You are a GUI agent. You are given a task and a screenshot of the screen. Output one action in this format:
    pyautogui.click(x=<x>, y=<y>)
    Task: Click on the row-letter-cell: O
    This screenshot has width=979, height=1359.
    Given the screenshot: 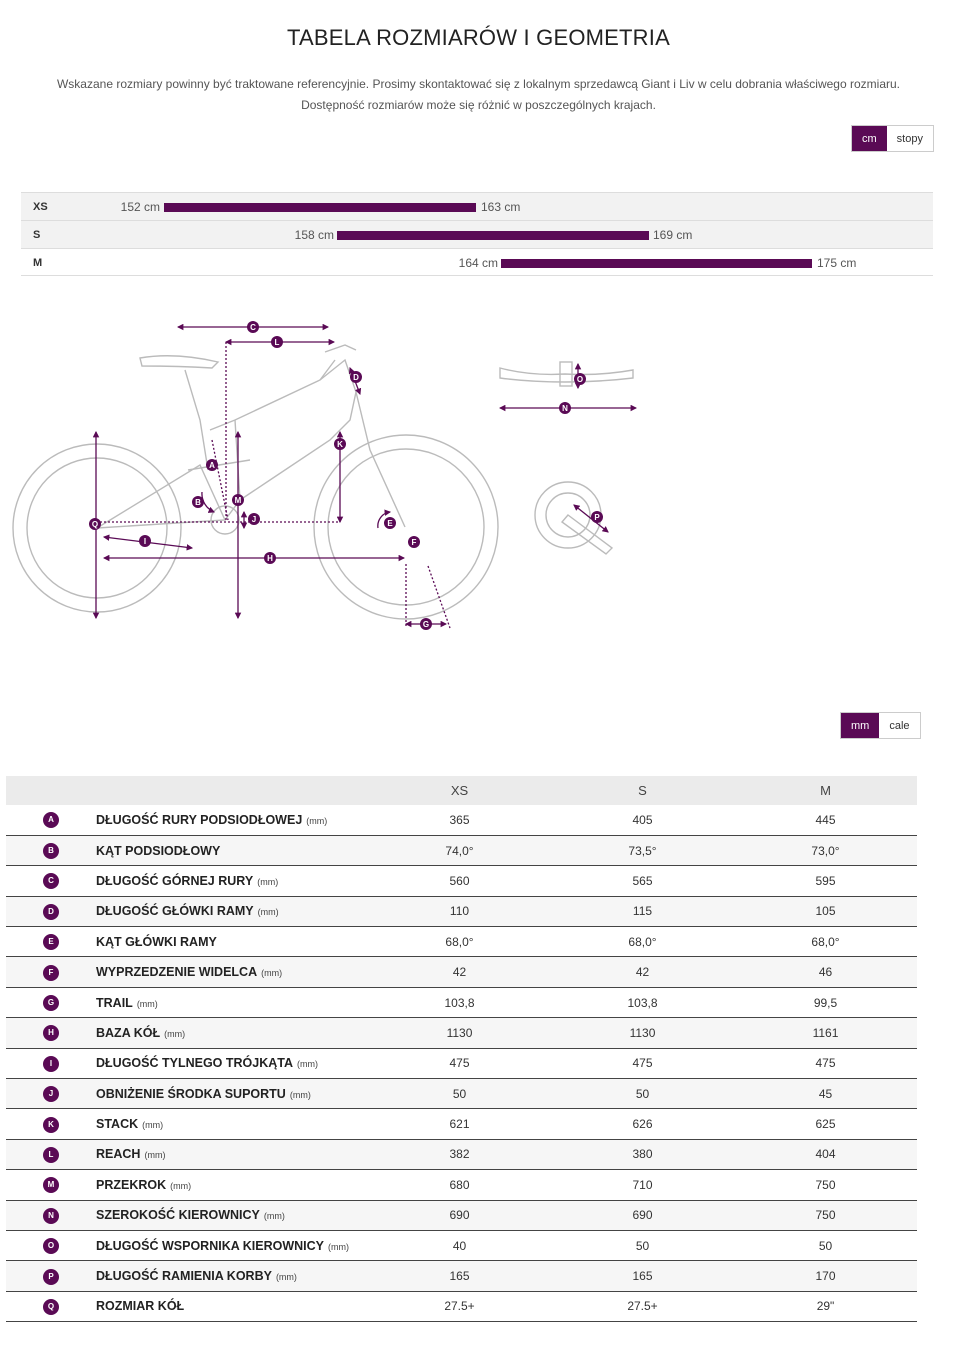 What is the action you would take?
    pyautogui.click(x=51, y=1246)
    